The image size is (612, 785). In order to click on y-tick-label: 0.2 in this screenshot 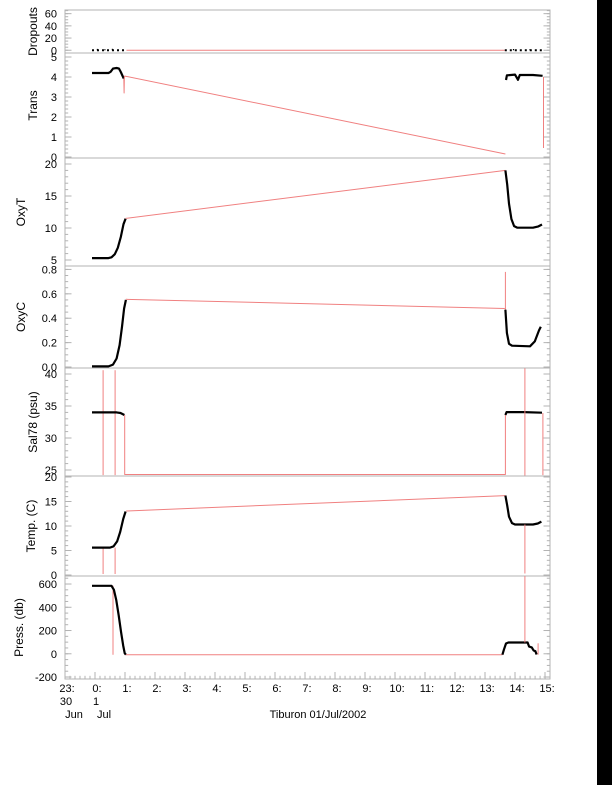, I will do `click(49, 344)`.